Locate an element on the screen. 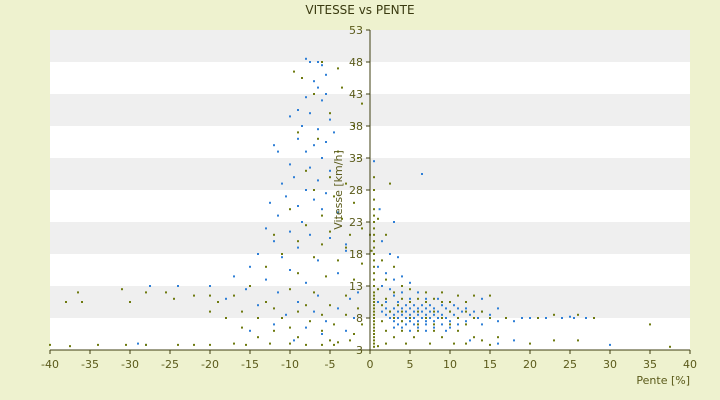 The width and height of the screenshot is (720, 400). chart-title: VITESSE vs PENTE is located at coordinates (359, 10).